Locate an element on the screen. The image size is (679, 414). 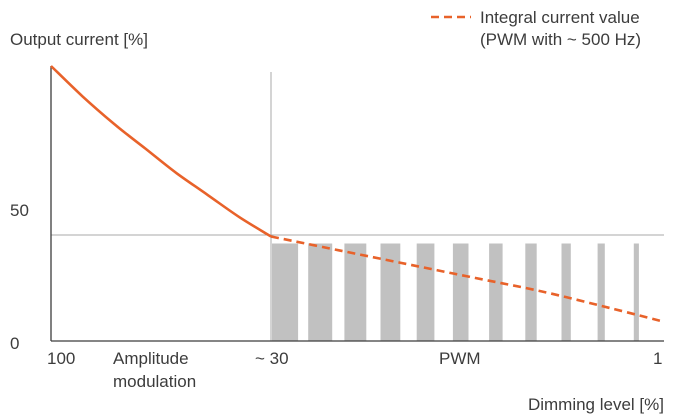
y-axis-label: Output current [%] is located at coordinates (79, 39).